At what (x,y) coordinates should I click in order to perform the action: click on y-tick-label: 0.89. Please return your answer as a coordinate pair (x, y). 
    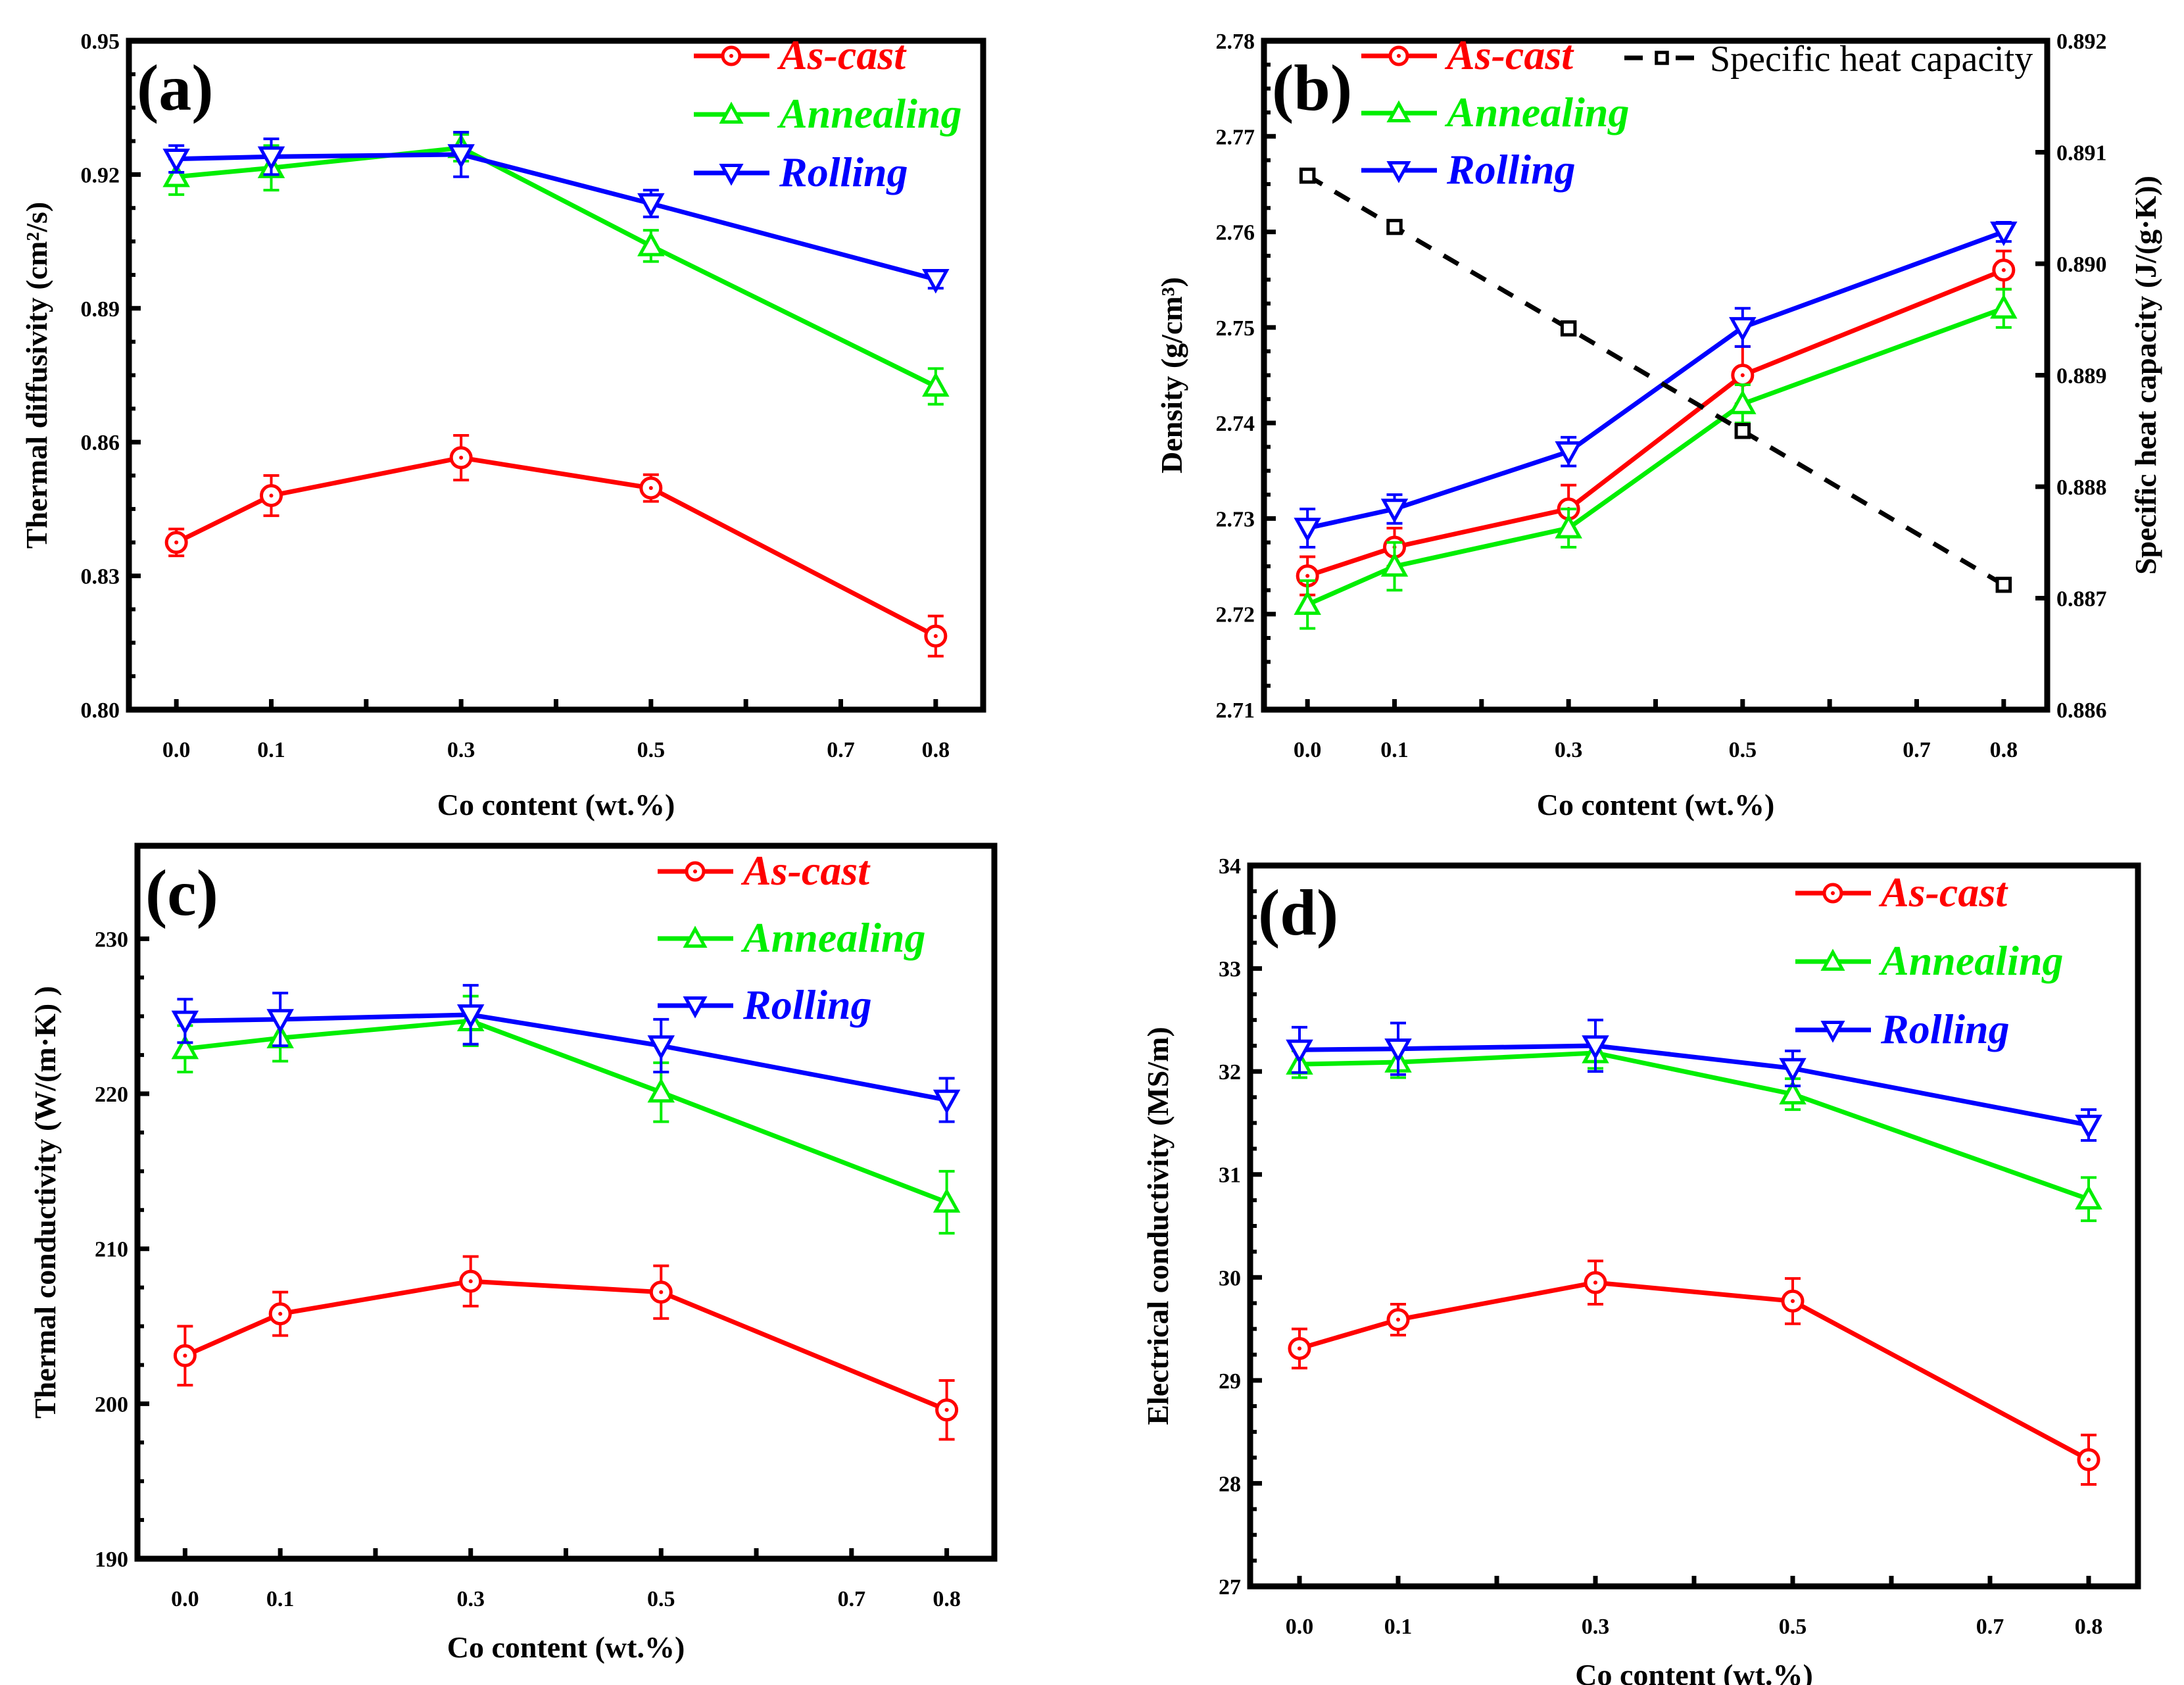
    Looking at the image, I should click on (100, 309).